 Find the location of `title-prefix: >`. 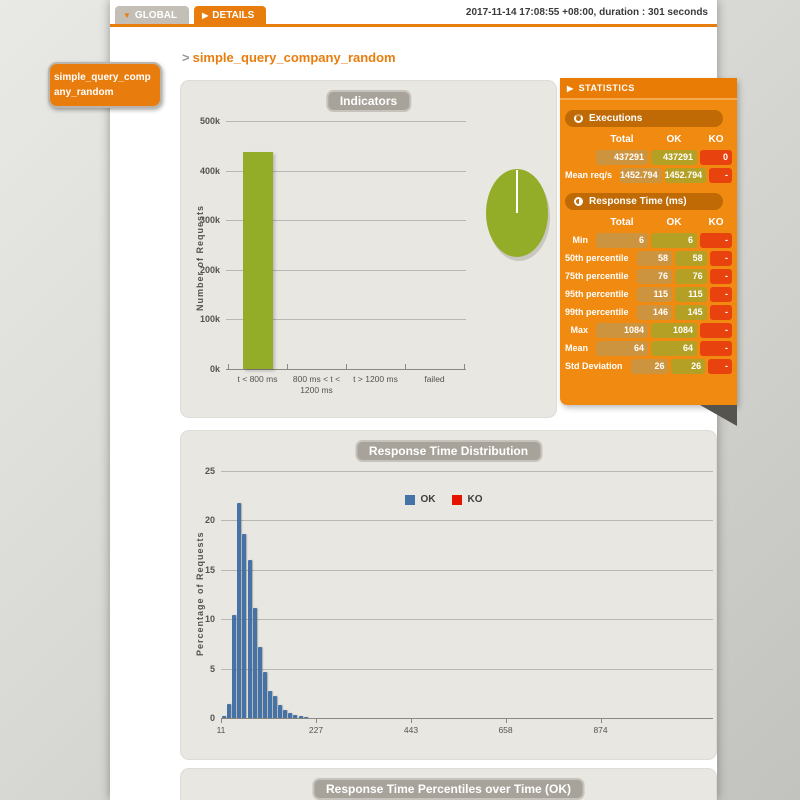

title-prefix: > is located at coordinates (186, 57).